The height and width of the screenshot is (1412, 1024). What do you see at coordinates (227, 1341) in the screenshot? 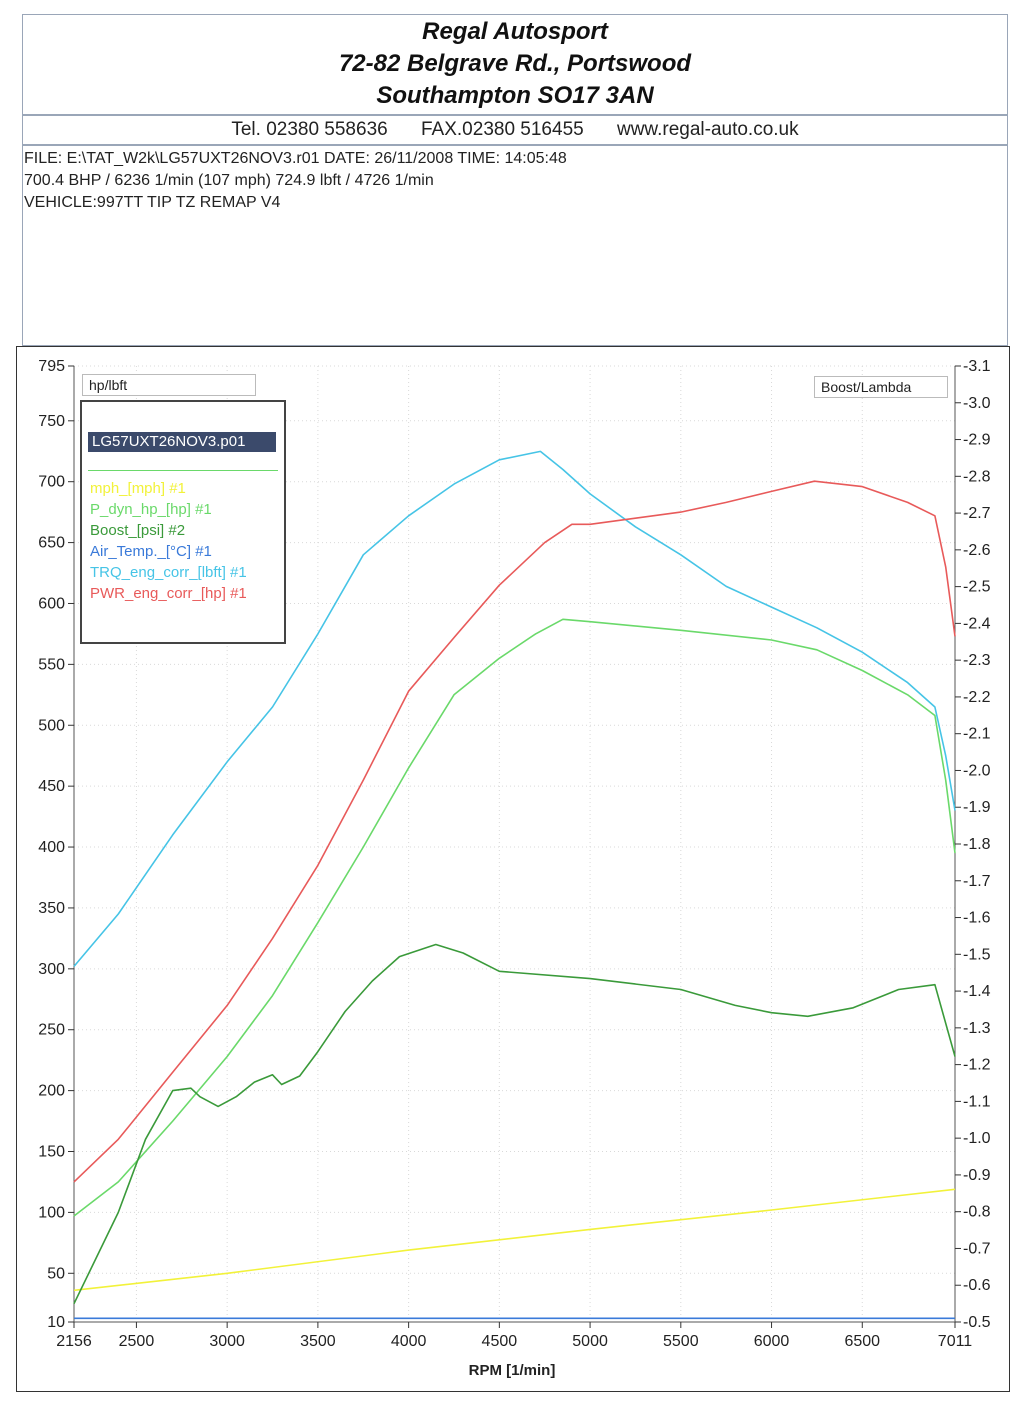
I see `x-tick-label: 3000` at bounding box center [227, 1341].